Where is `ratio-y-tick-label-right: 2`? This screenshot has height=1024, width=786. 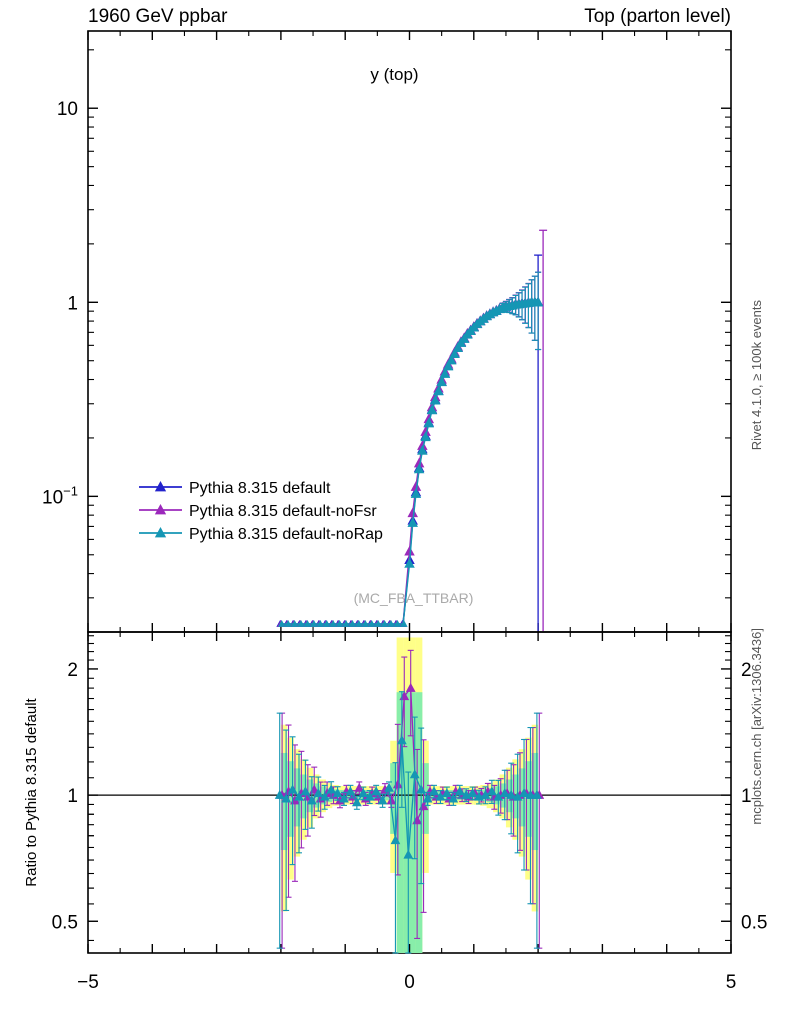 ratio-y-tick-label-right: 2 is located at coordinates (746, 670).